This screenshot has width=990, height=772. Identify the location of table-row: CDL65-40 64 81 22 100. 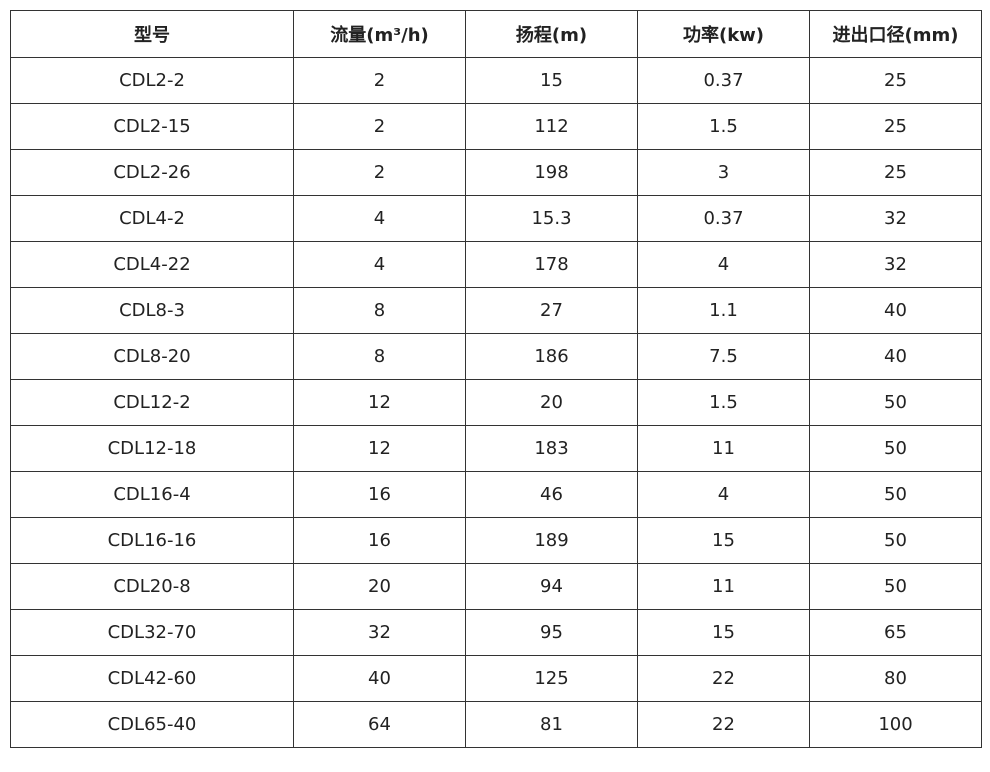
(496, 724).